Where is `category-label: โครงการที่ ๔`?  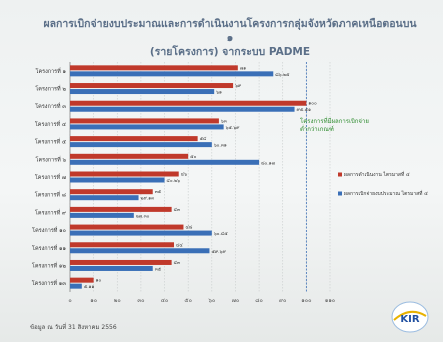 category-label: โครงการที่ ๔ is located at coordinates (50, 124).